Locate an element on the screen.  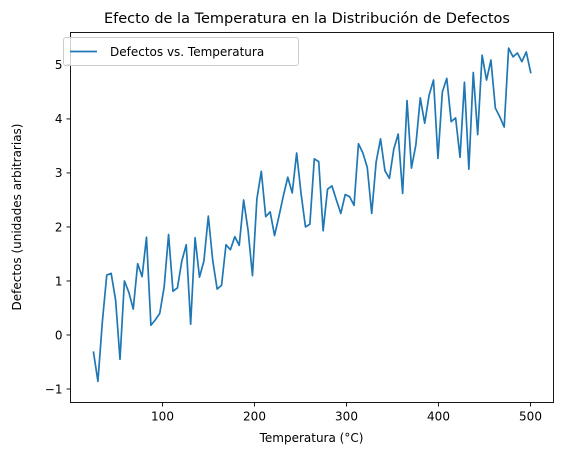
x-tick-label: 400 is located at coordinates (438, 417).